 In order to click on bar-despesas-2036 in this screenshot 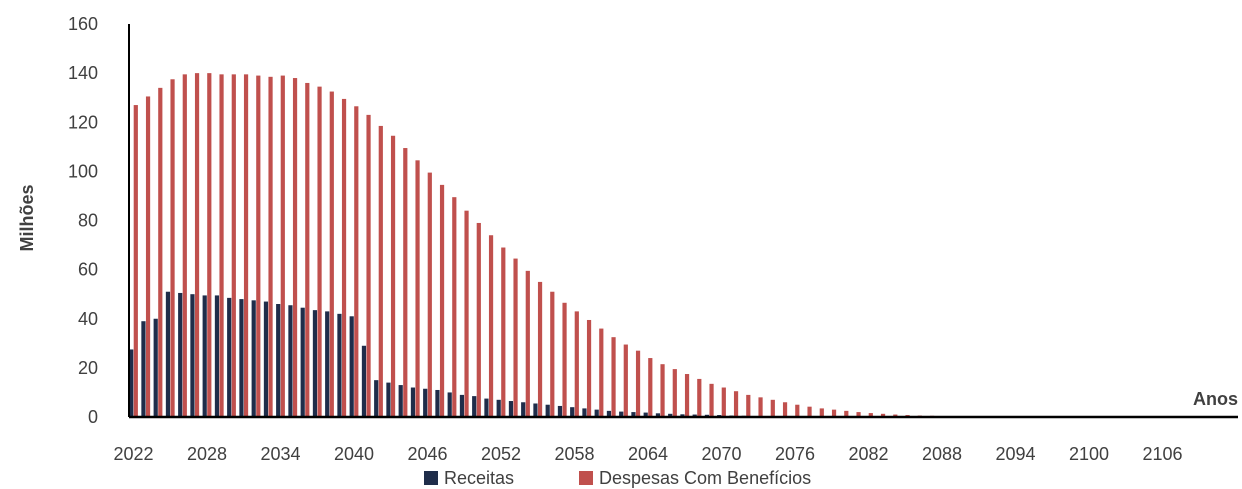, I will do `click(307, 249)`.